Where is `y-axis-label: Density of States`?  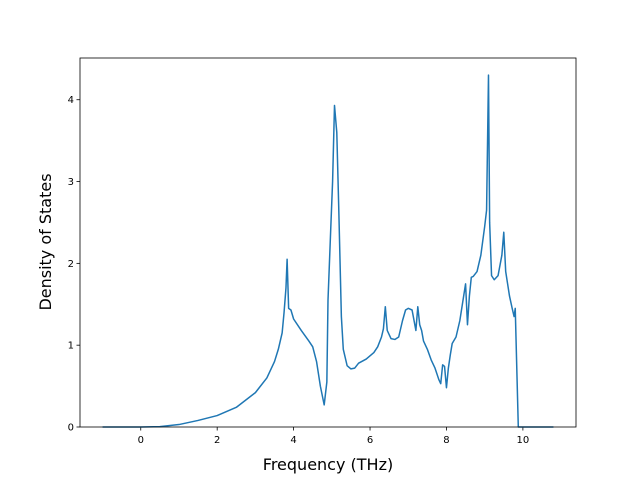 y-axis-label: Density of States is located at coordinates (45, 241).